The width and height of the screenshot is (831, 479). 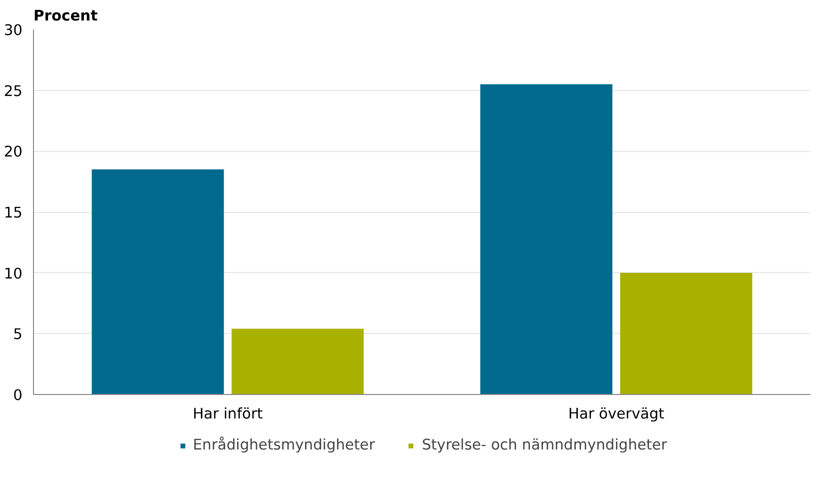 What do you see at coordinates (616, 414) in the screenshot?
I see `x-tick-label: Har övervägt` at bounding box center [616, 414].